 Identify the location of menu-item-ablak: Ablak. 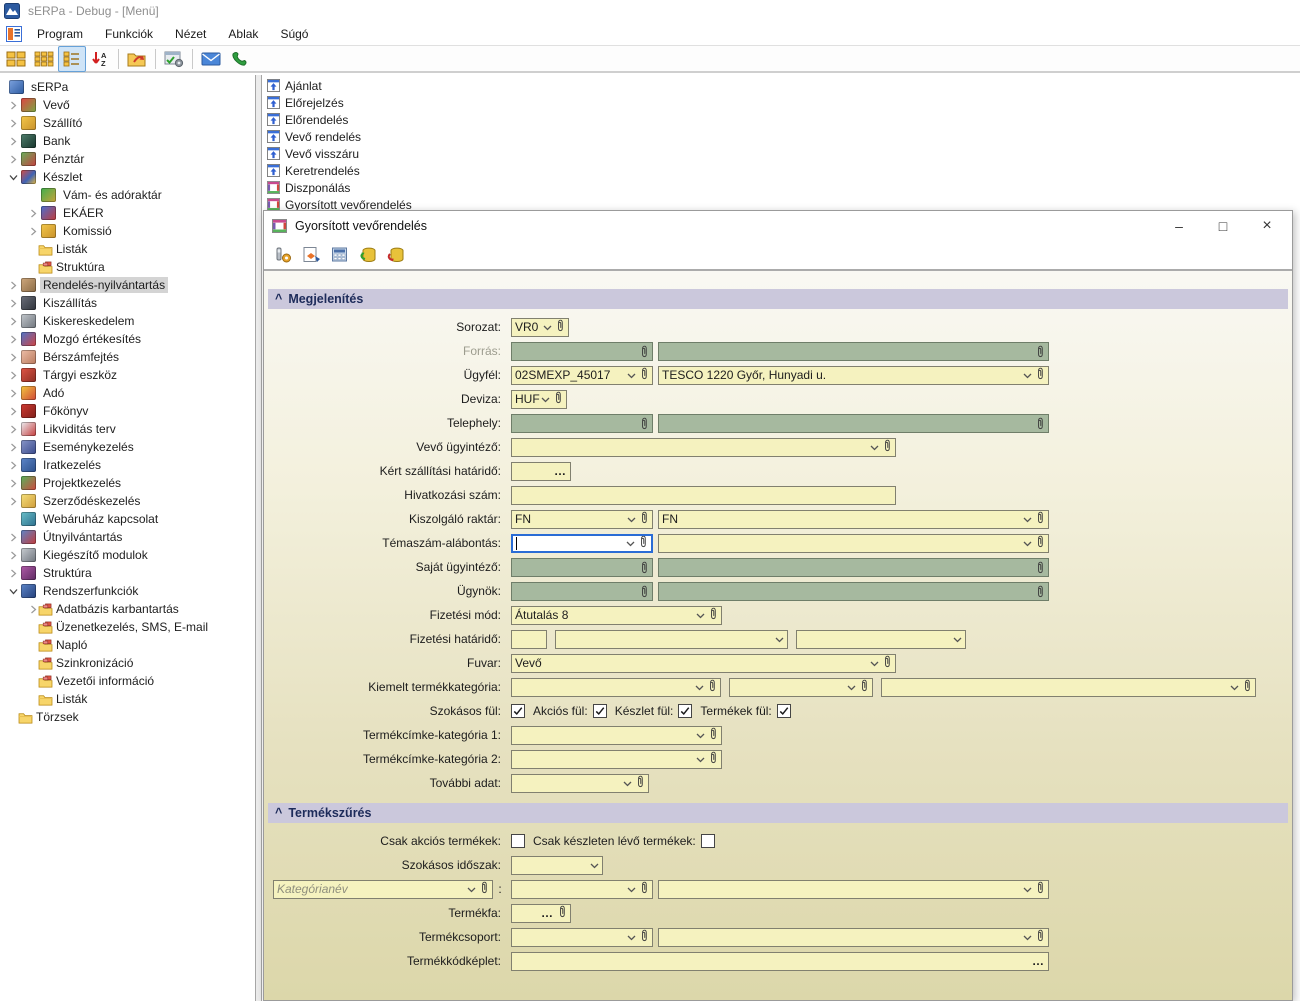
(243, 33).